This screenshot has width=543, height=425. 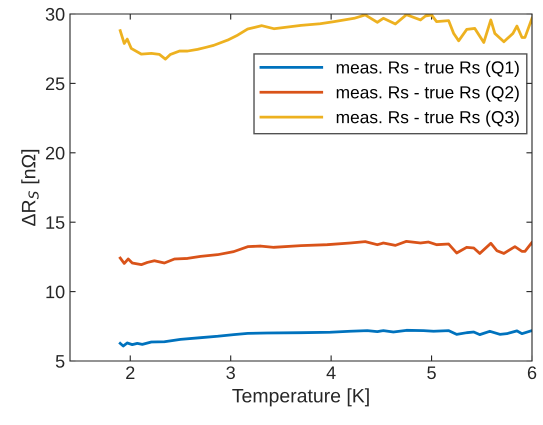 What do you see at coordinates (230, 373) in the screenshot?
I see `x-tick-label: 3` at bounding box center [230, 373].